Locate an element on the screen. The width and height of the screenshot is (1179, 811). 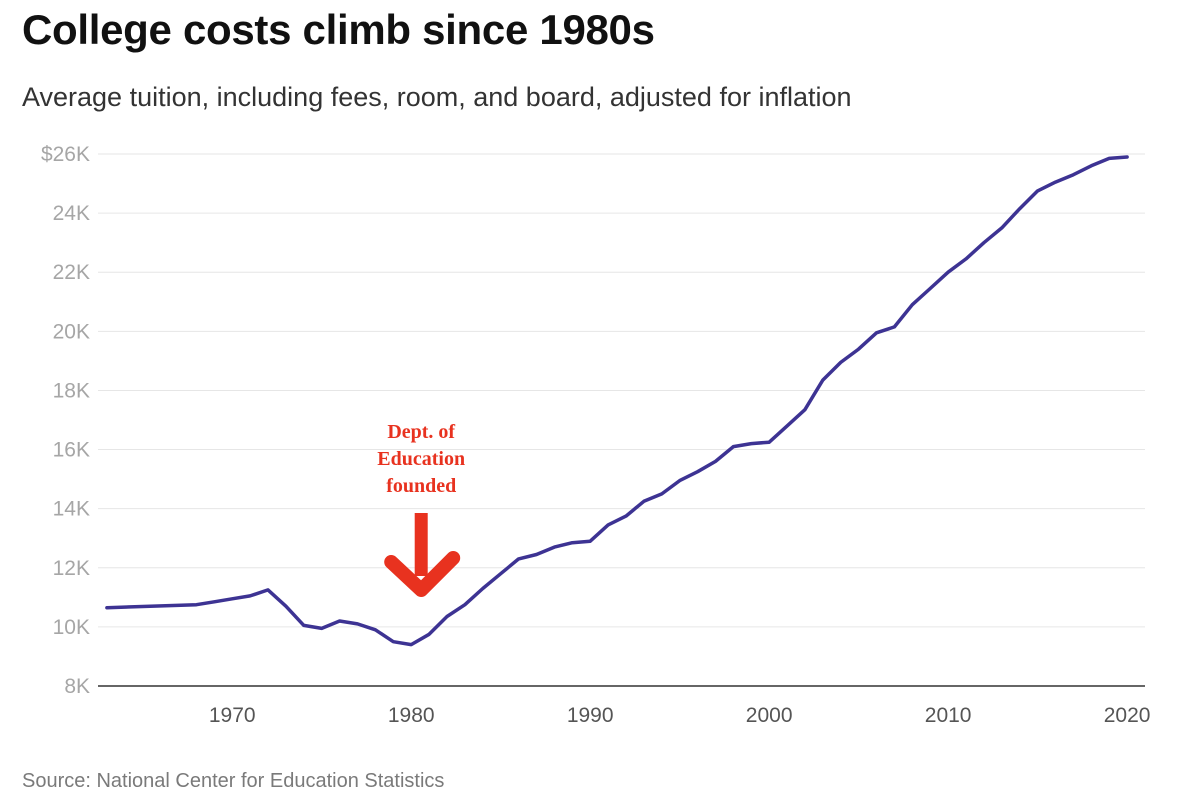
y-tick-label: 18K is located at coordinates (71, 390).